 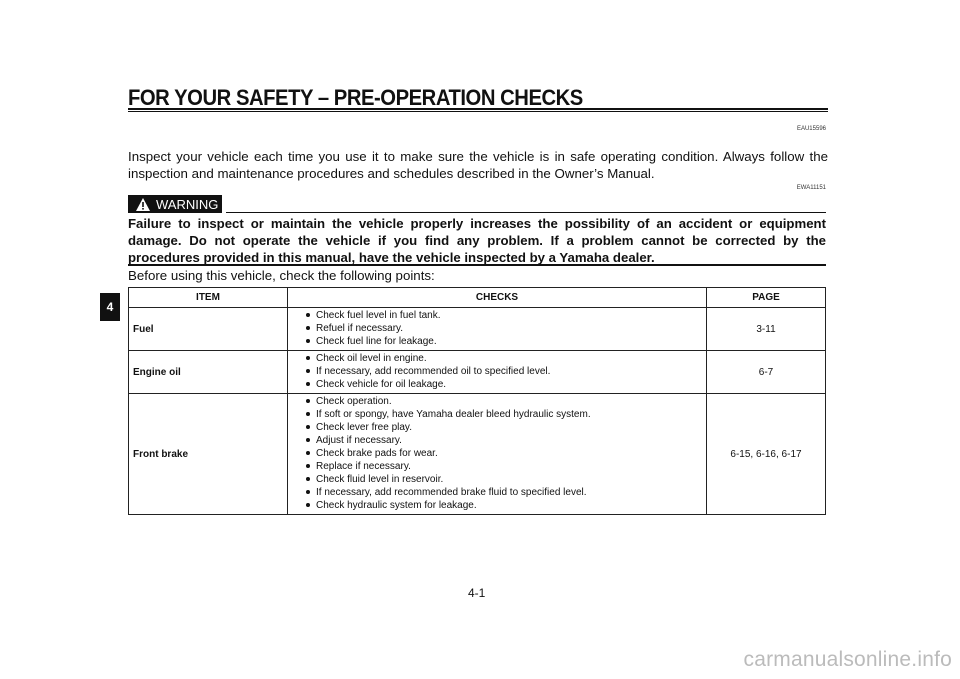 I want to click on header-checks: CHECKS, so click(x=497, y=297).